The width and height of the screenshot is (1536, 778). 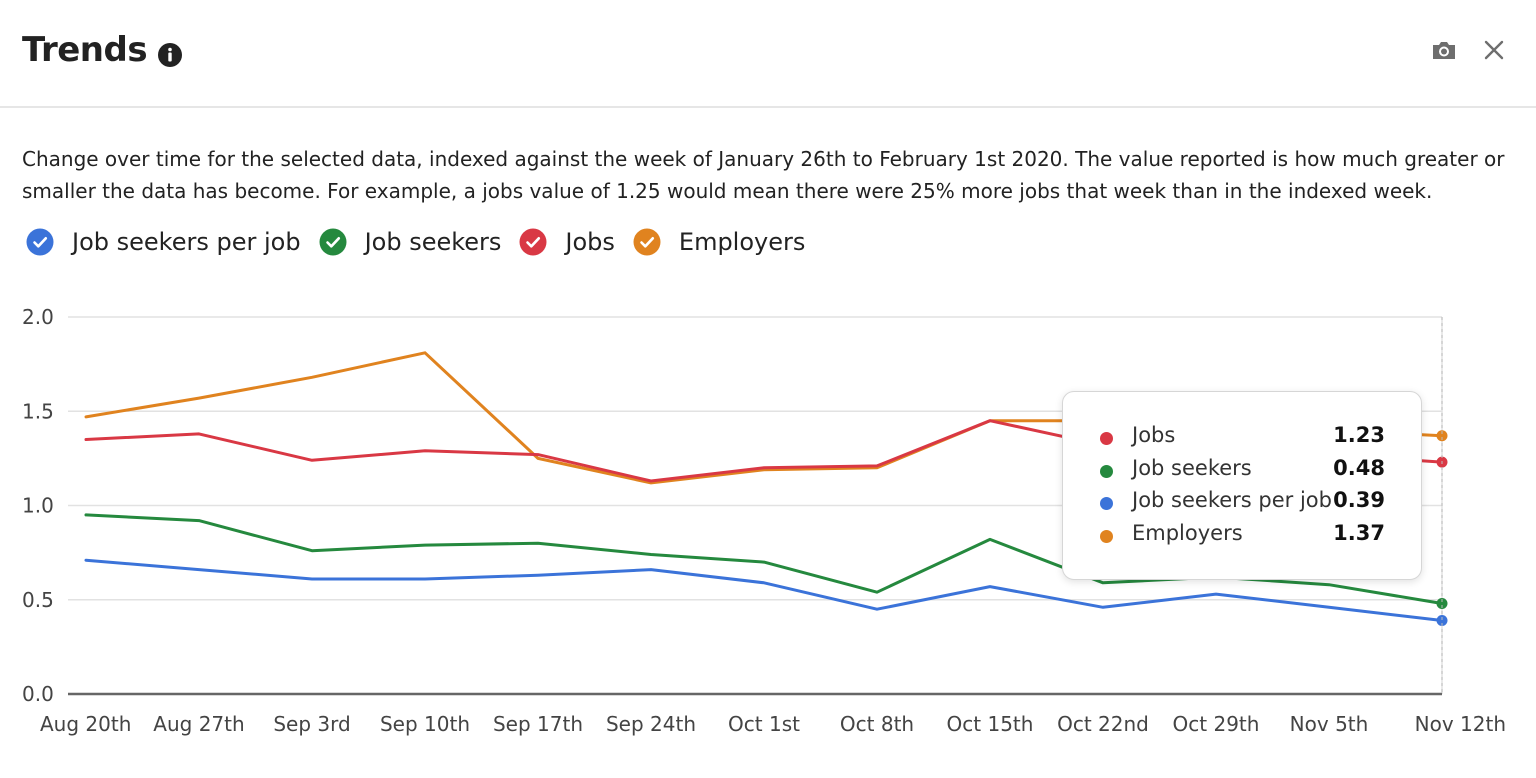 I want to click on tooltip-row-job-seekers: Job seekers 0.48, so click(x=1242, y=472).